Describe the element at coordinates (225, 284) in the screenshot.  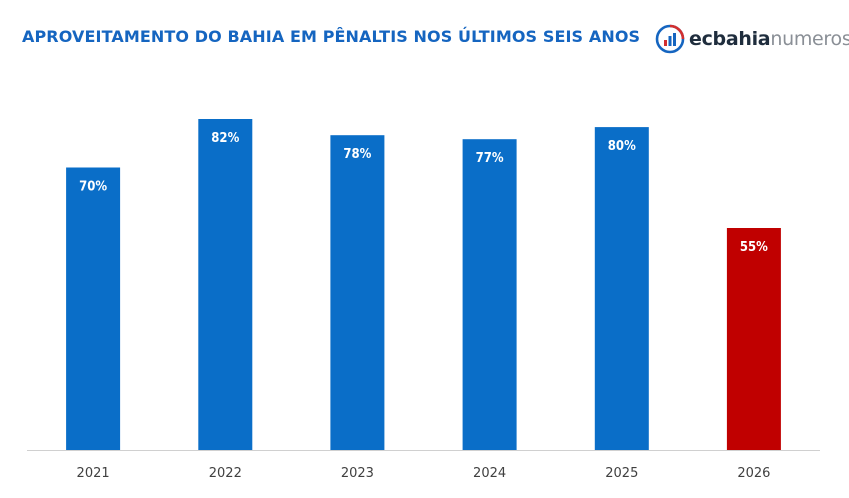
I see `bar-2022` at that location.